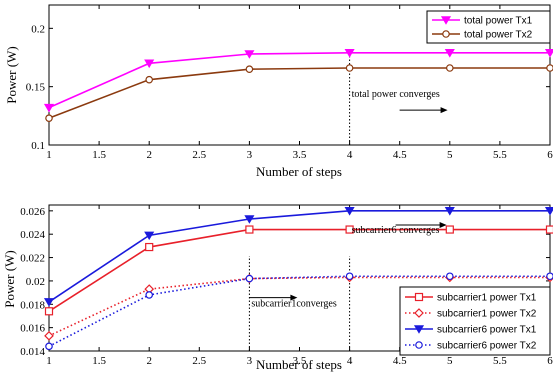  What do you see at coordinates (498, 21) in the screenshot?
I see `legend-label: total power Tx1` at bounding box center [498, 21].